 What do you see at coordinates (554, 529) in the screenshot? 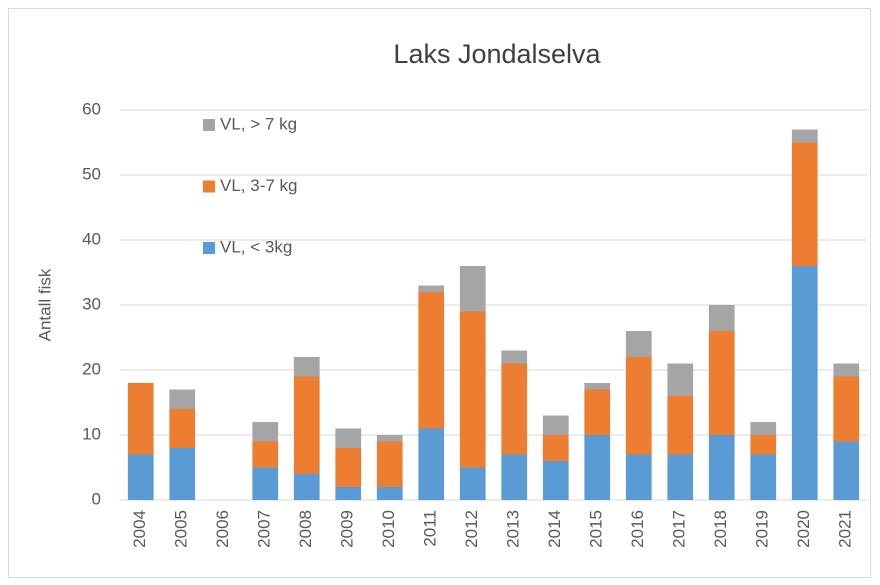
I see `x-tick-label: 2014` at bounding box center [554, 529].